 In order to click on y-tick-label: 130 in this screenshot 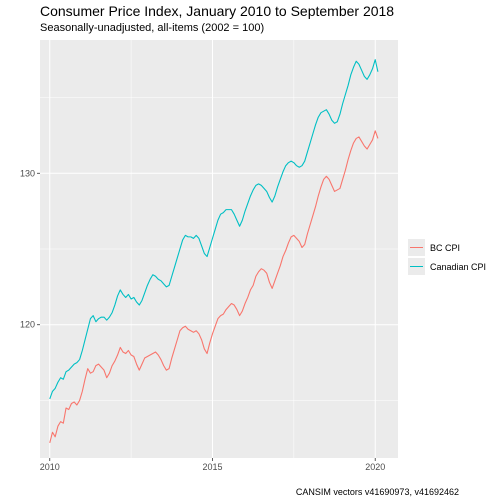, I will do `click(27, 173)`.